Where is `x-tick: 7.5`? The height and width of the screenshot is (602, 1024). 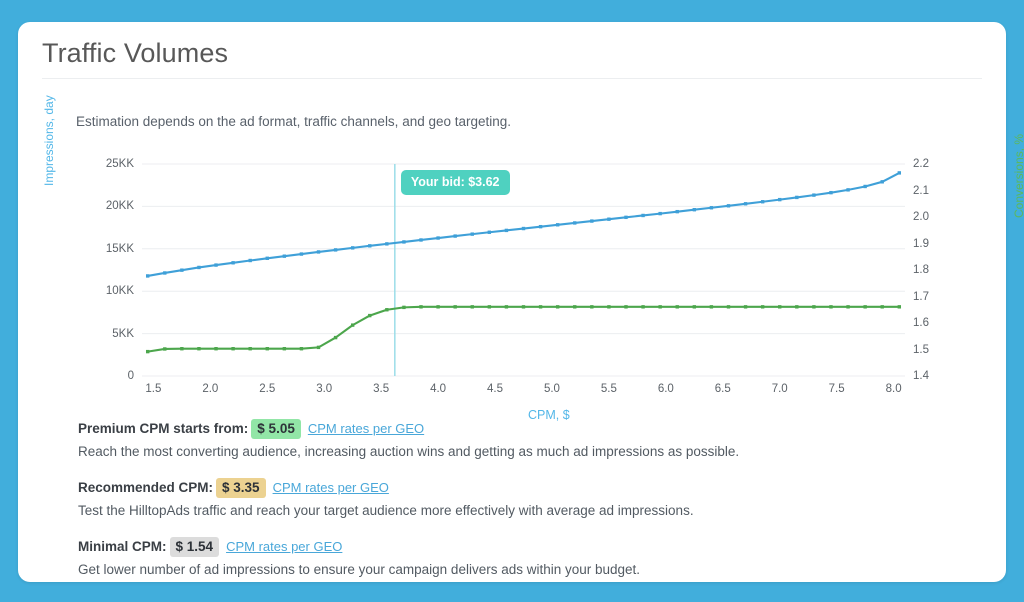 x-tick: 7.5 is located at coordinates (836, 389).